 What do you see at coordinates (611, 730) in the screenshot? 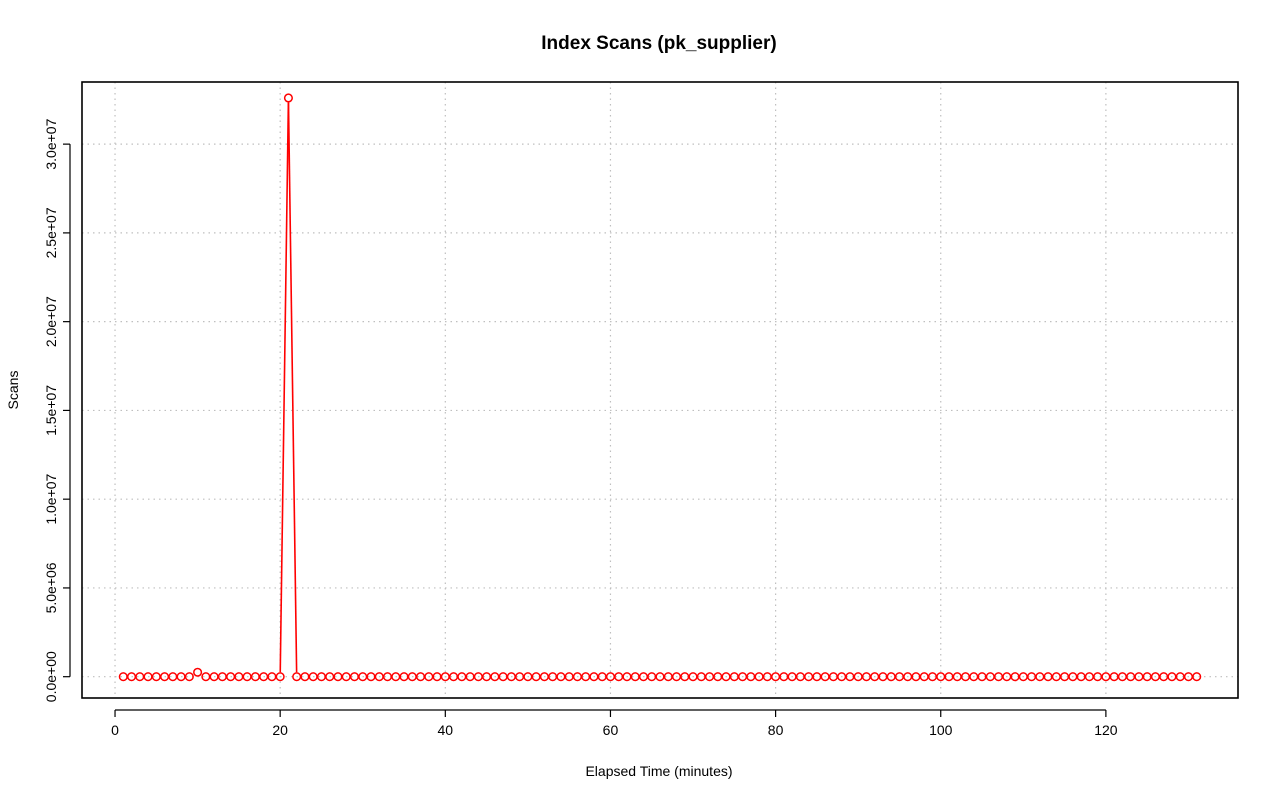
I see `x-tick-label: 60` at bounding box center [611, 730].